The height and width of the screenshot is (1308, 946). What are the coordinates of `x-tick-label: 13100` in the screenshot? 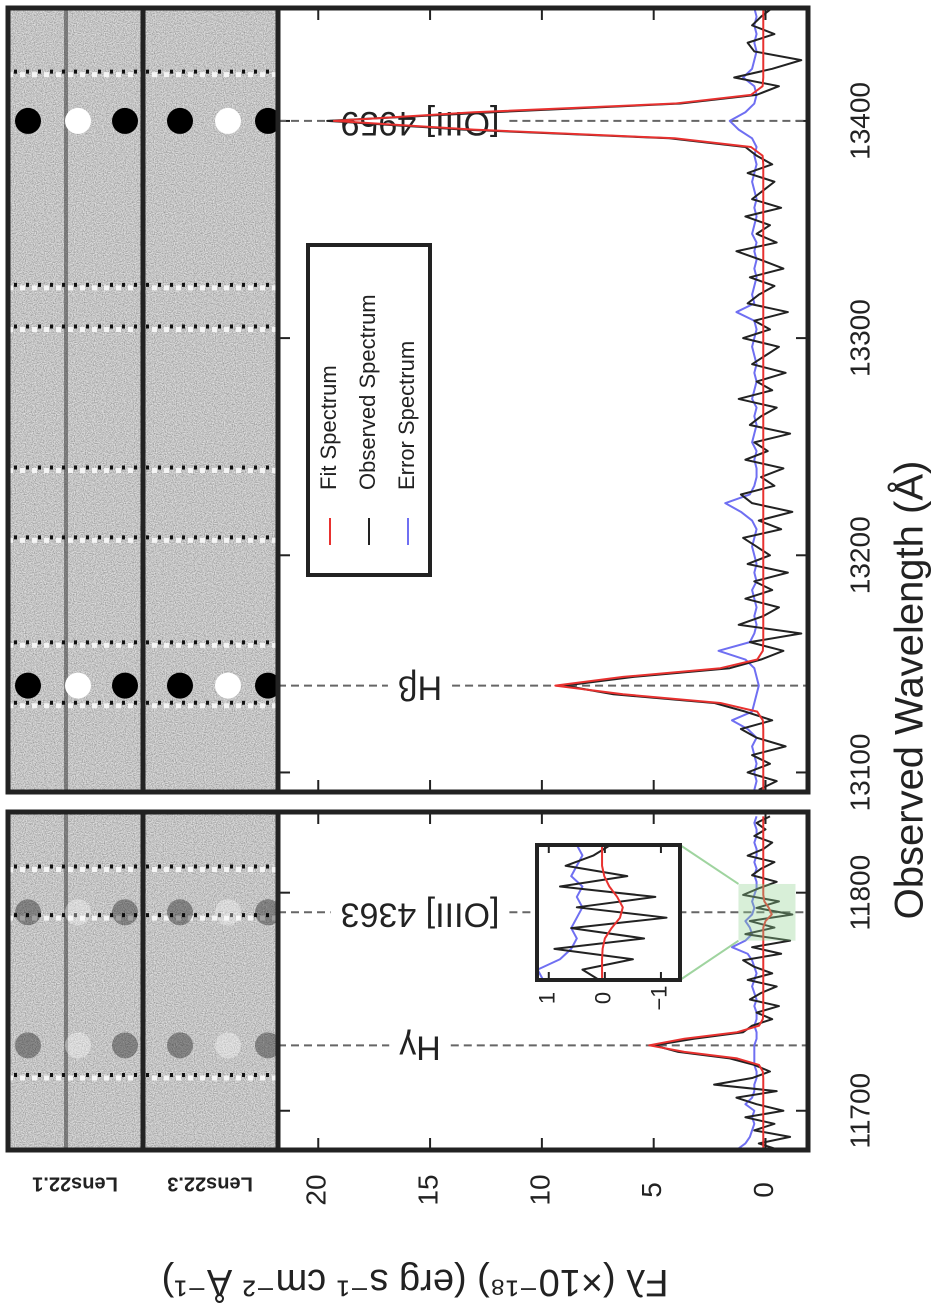 It's located at (859, 773).